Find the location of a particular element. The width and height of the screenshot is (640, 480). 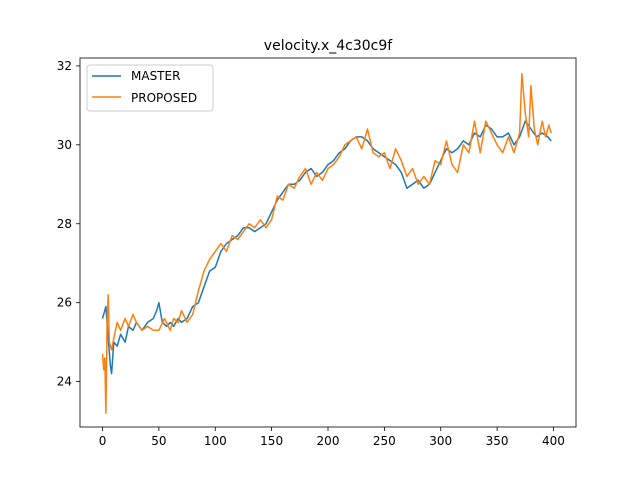

x-axis-ticks: 0 50 100 150 200 250 300 350 400 is located at coordinates (332, 437).